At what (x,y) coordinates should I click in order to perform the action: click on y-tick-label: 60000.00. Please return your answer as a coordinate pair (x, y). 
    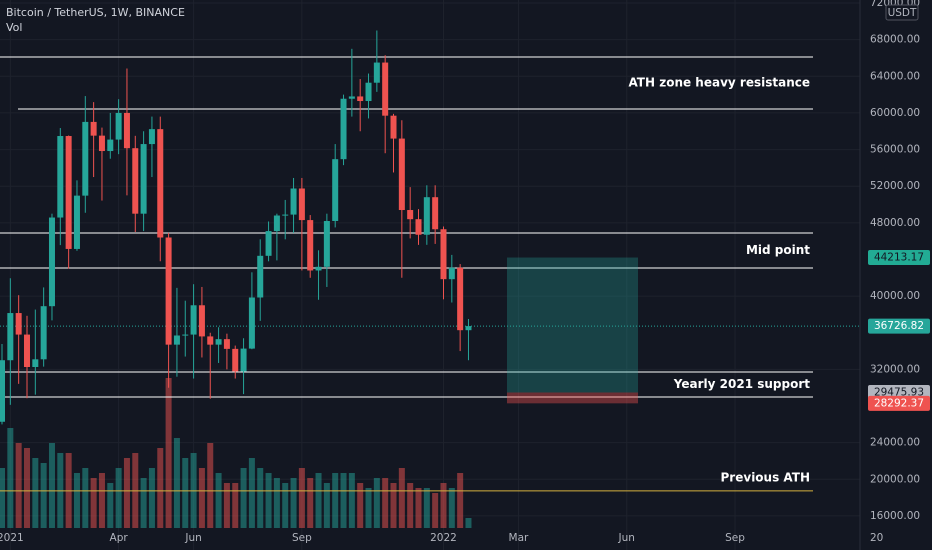
    Looking at the image, I should click on (895, 113).